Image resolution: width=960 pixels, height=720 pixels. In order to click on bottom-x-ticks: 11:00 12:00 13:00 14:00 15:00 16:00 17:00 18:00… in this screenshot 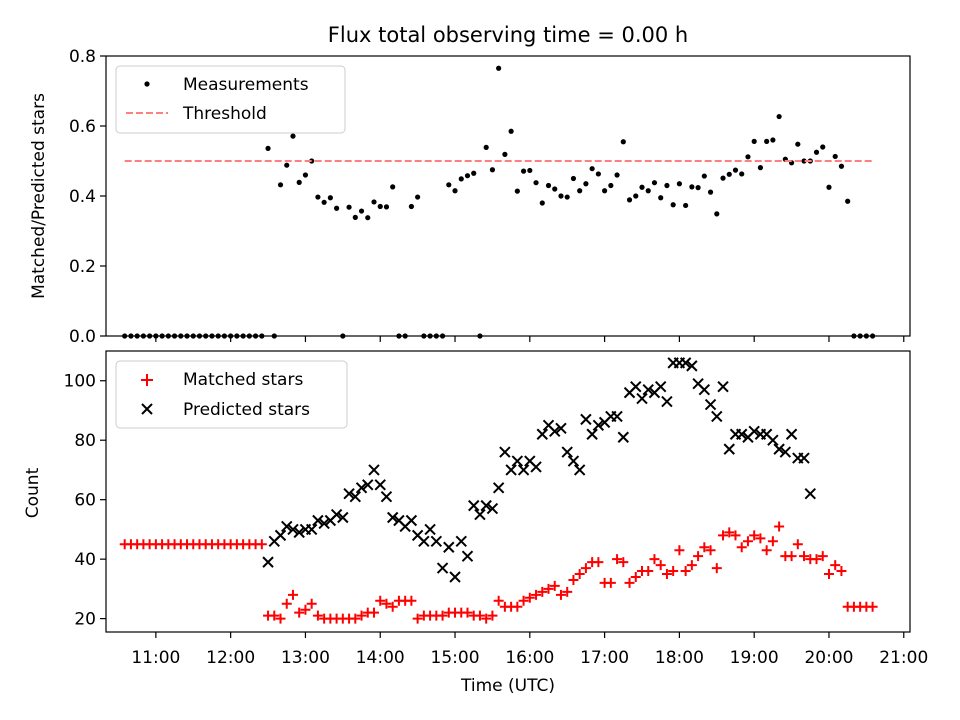, I will do `click(529, 650)`.